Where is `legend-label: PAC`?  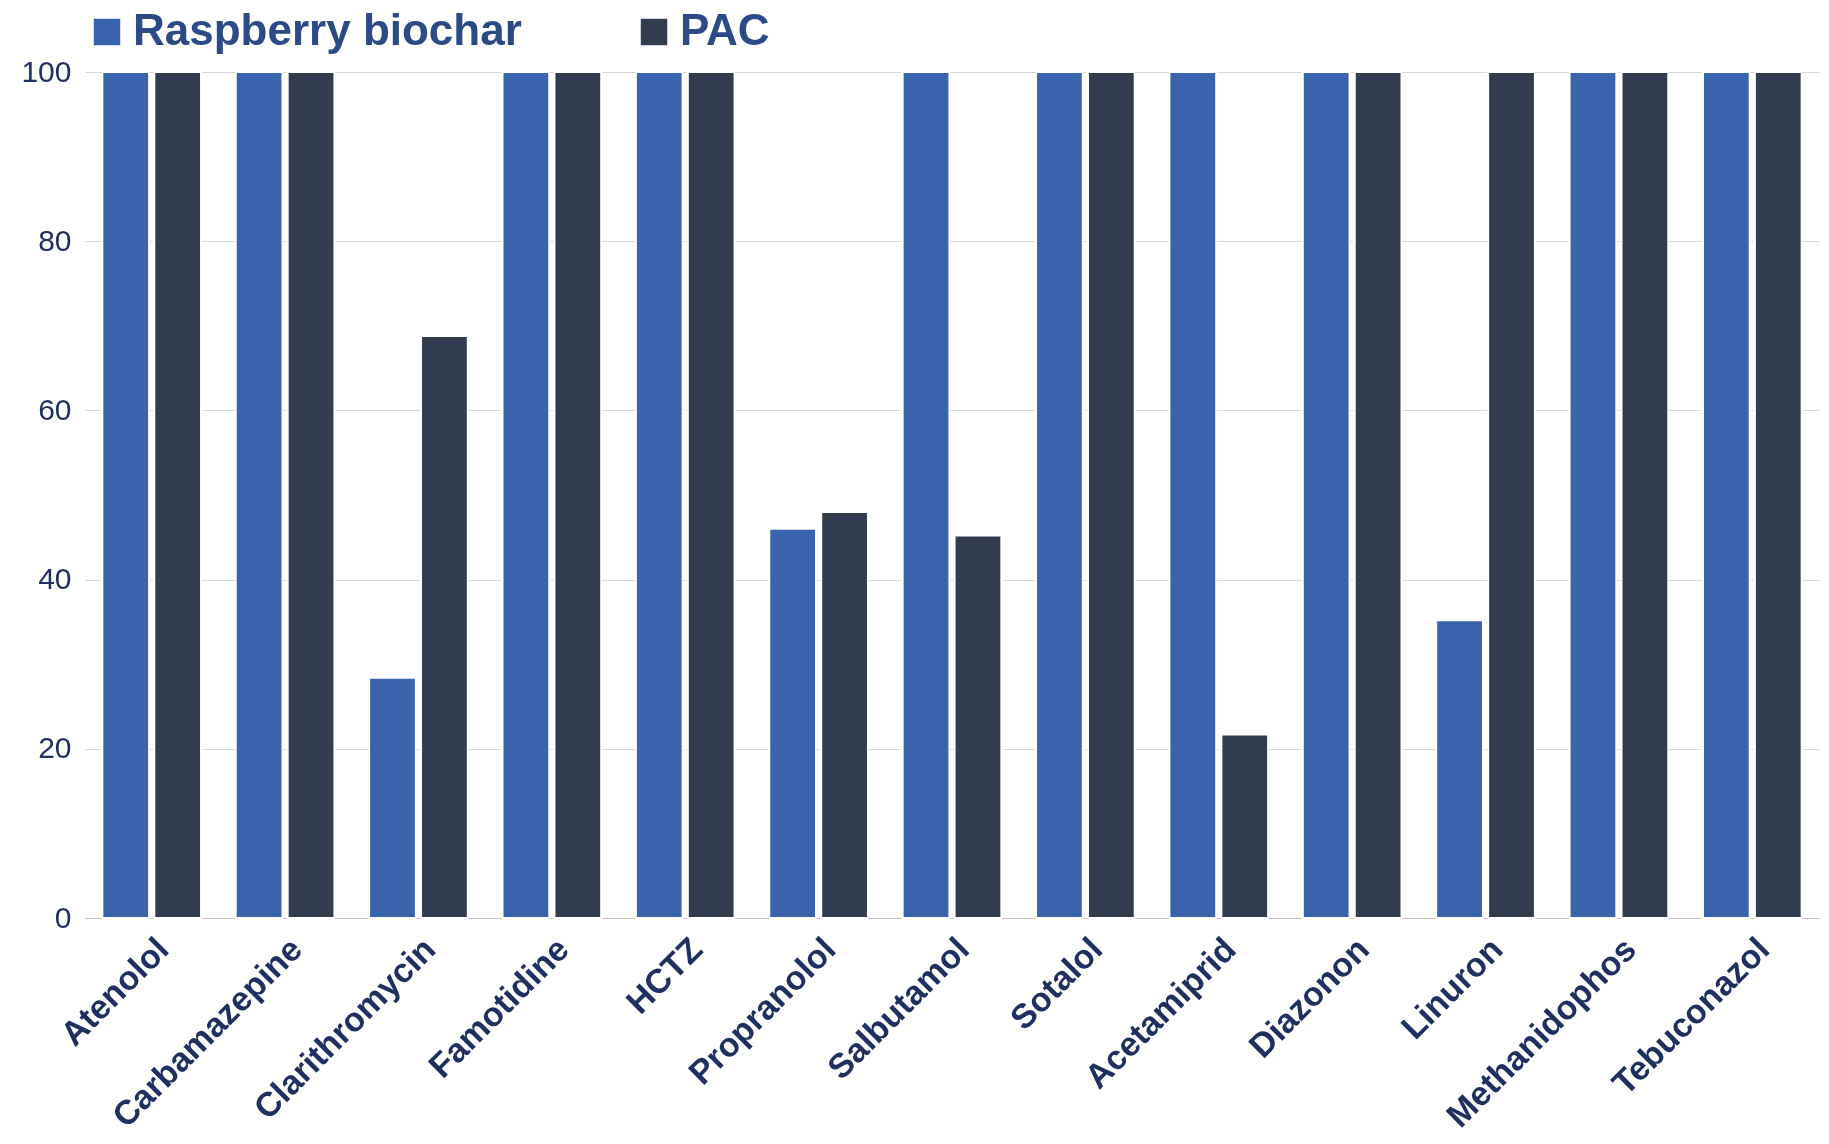 legend-label: PAC is located at coordinates (725, 29).